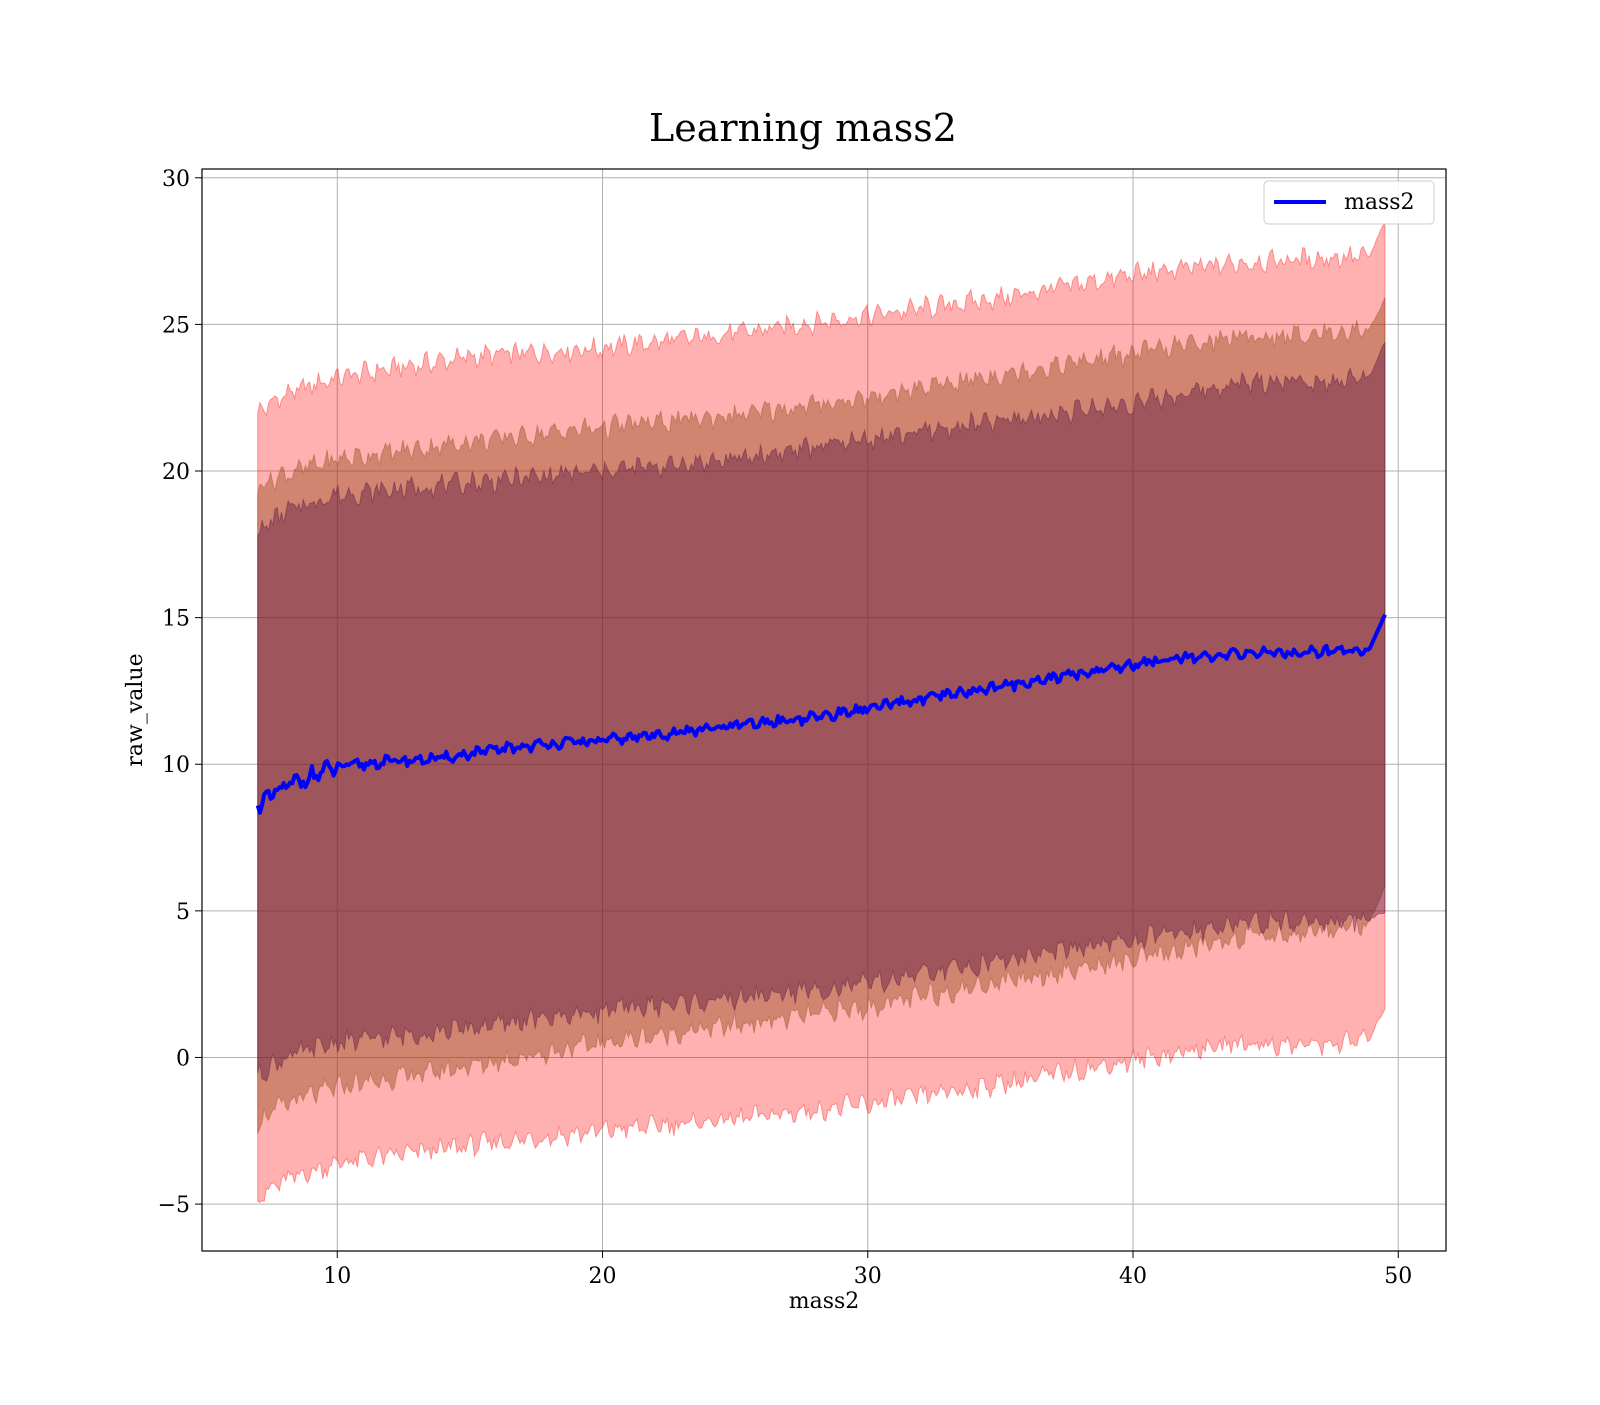 This screenshot has width=1600, height=1405. I want to click on x-tick-label: 50, so click(1398, 1276).